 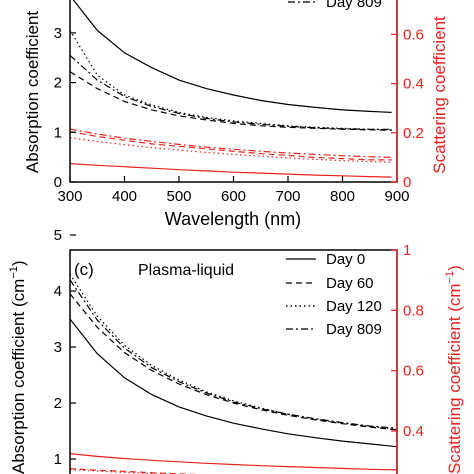 What do you see at coordinates (413, 133) in the screenshot?
I see `top-y-right-tick-label: 0.2` at bounding box center [413, 133].